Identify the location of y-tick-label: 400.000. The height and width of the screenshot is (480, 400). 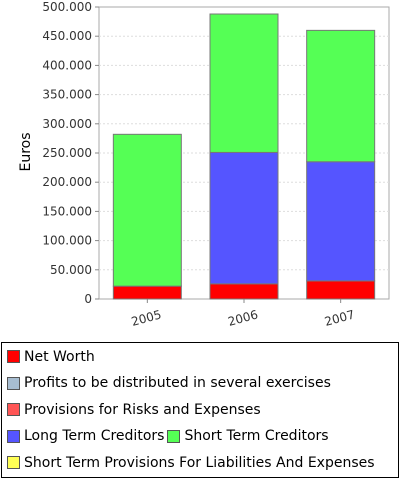
(67, 65).